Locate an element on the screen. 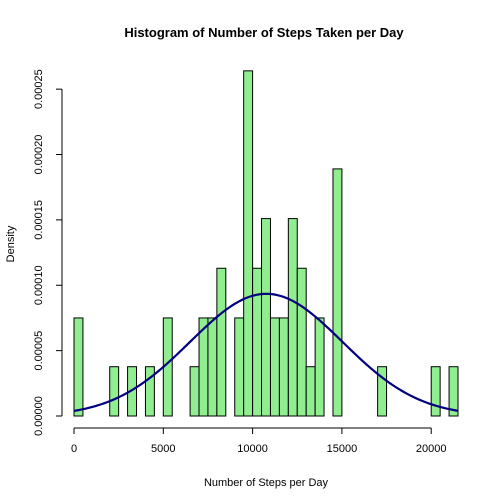 The image size is (504, 504). y-tick-label: 0.00025 is located at coordinates (39, 89).